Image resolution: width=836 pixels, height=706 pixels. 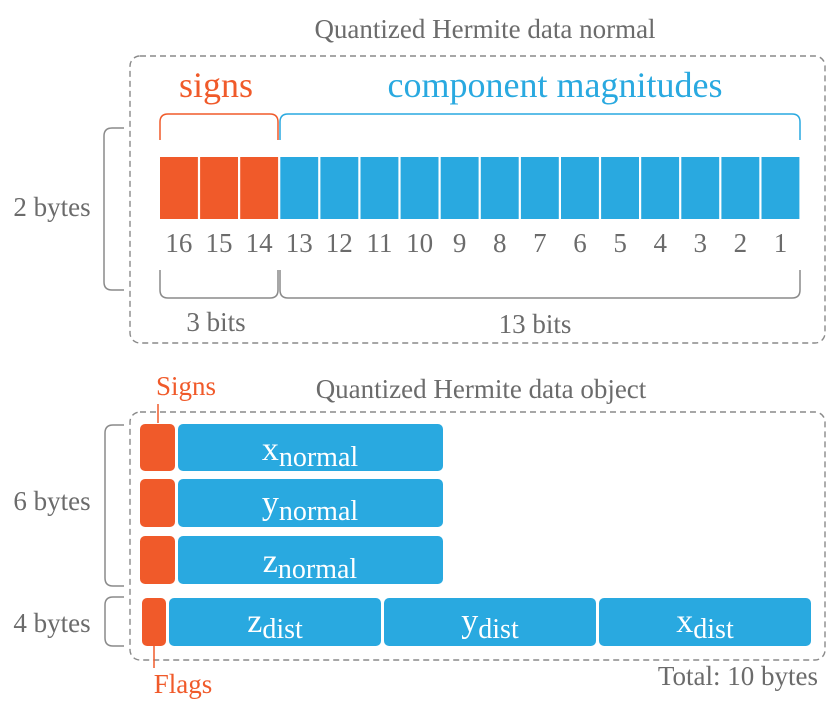 I want to click on normal-row-y: ynormal, so click(x=291, y=503).